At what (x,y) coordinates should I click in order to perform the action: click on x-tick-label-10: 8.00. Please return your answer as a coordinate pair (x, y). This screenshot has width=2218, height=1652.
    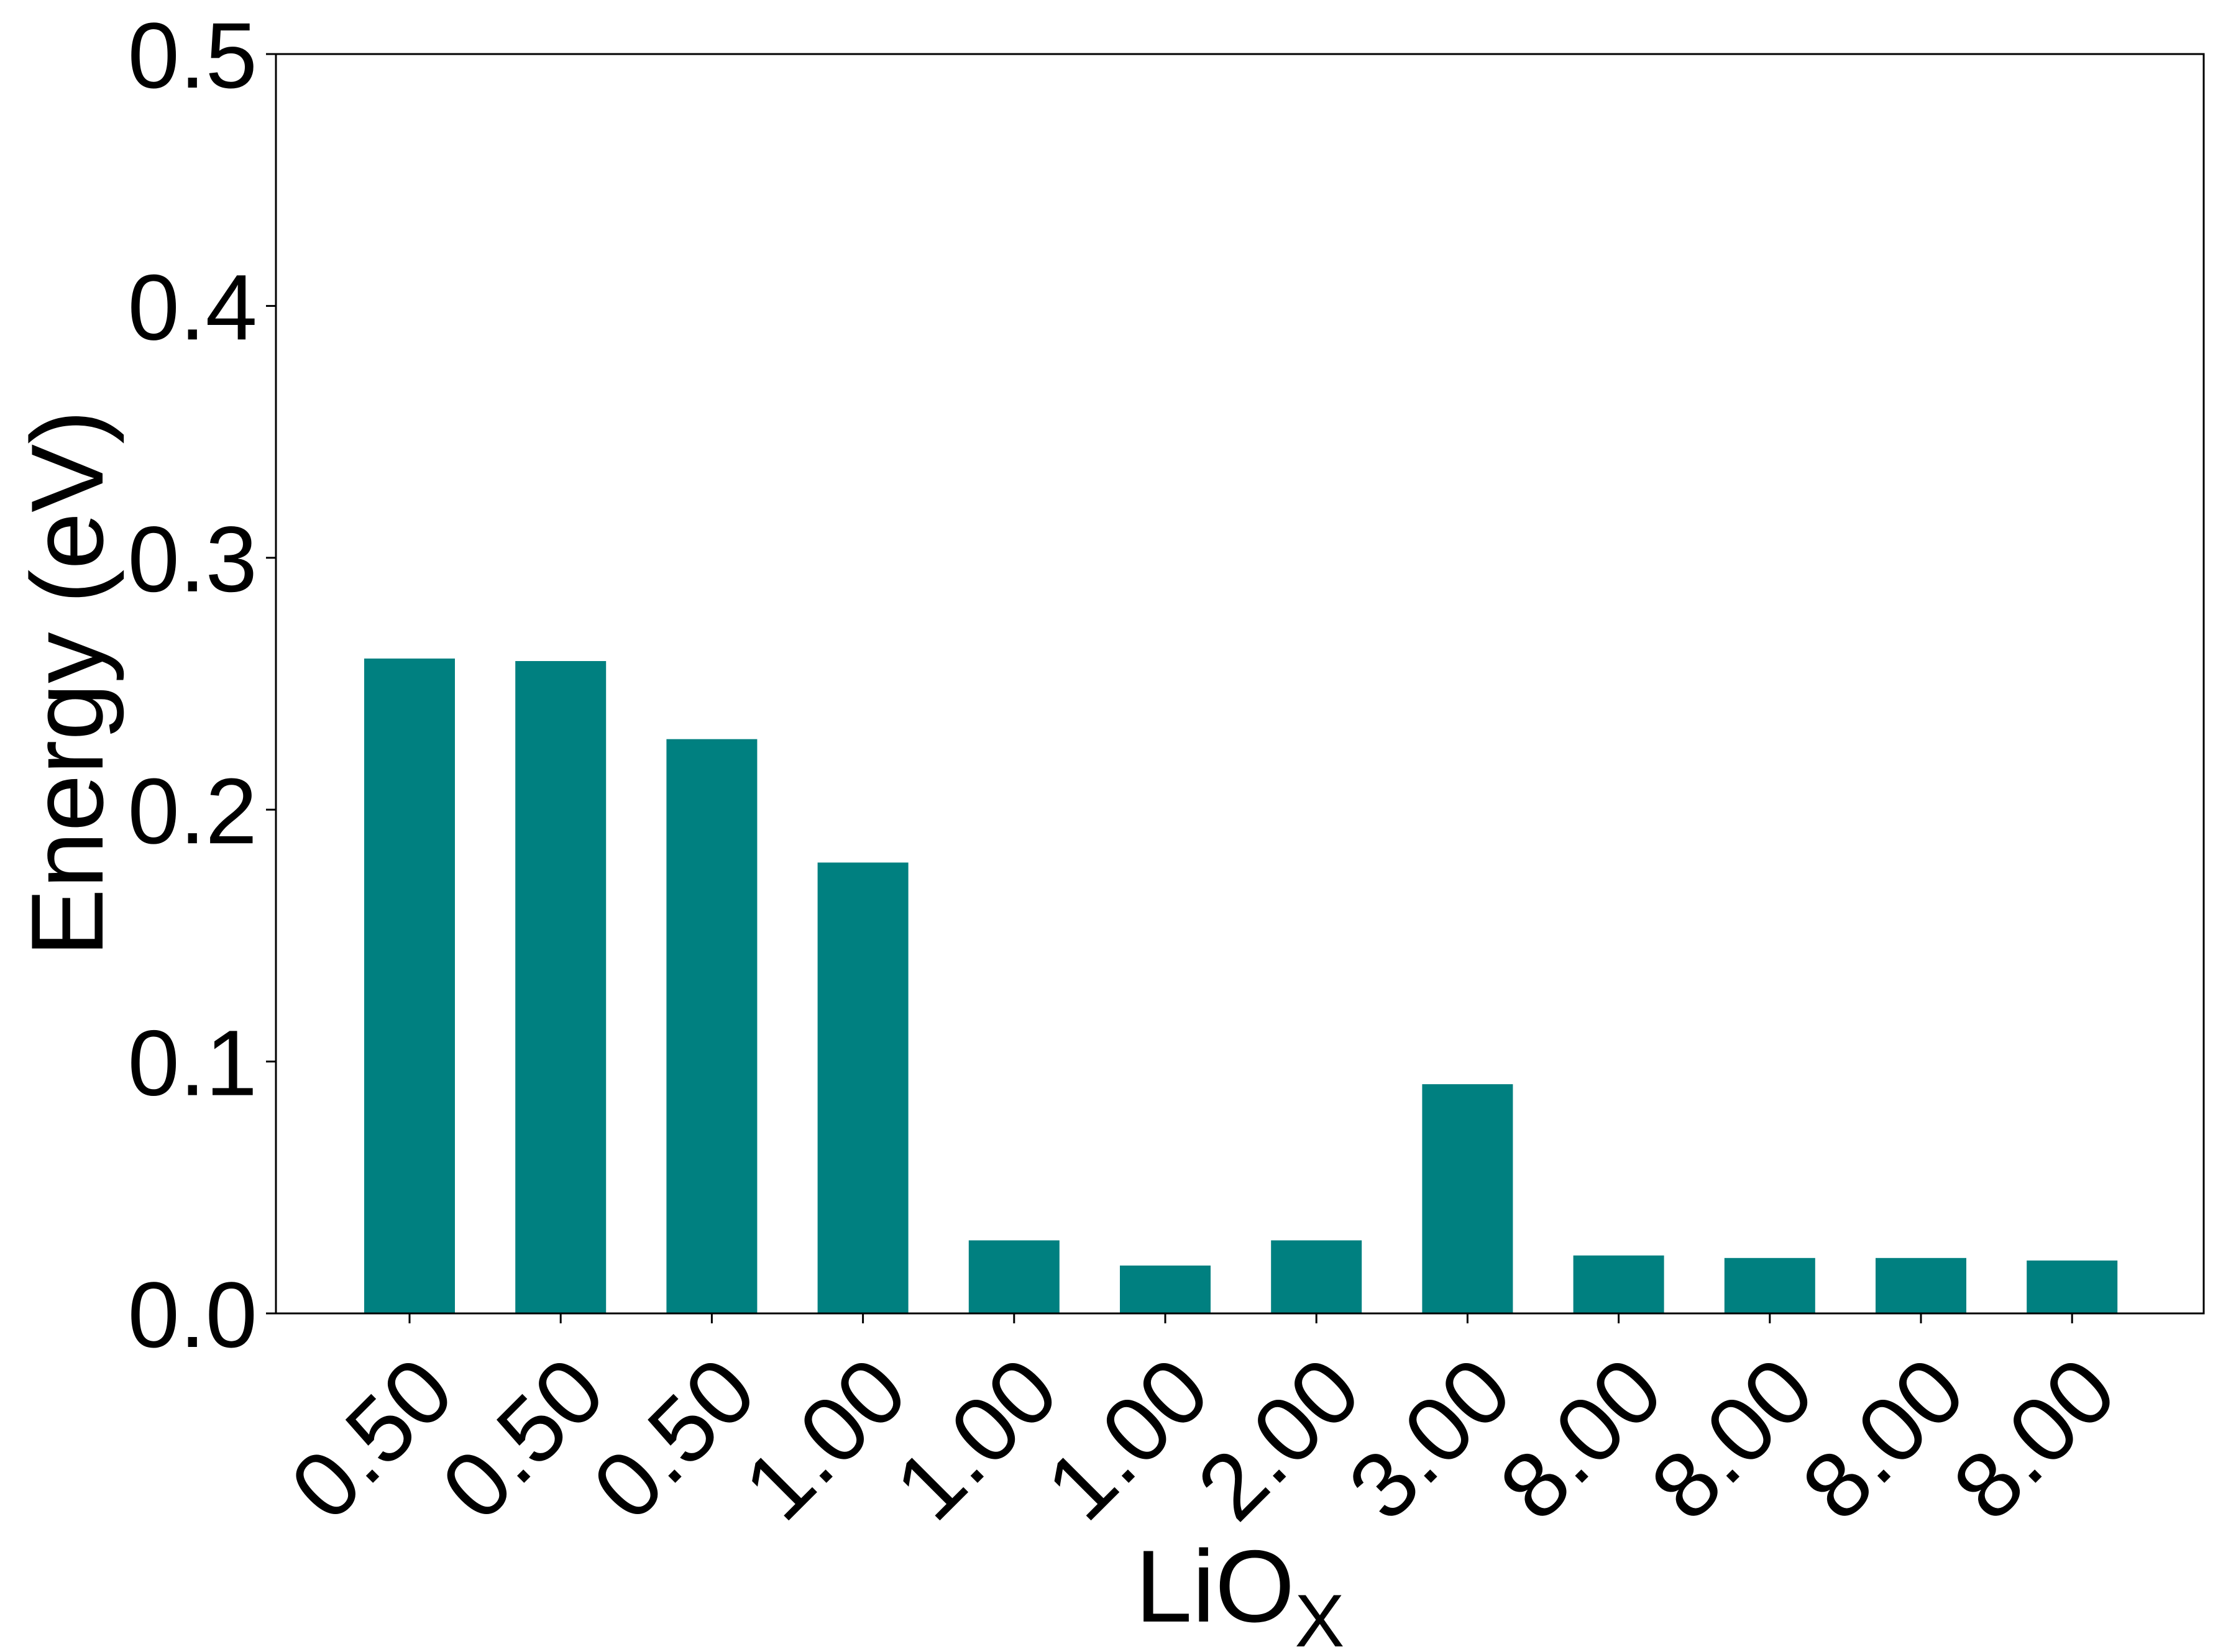
    Looking at the image, I should click on (1732, 1439).